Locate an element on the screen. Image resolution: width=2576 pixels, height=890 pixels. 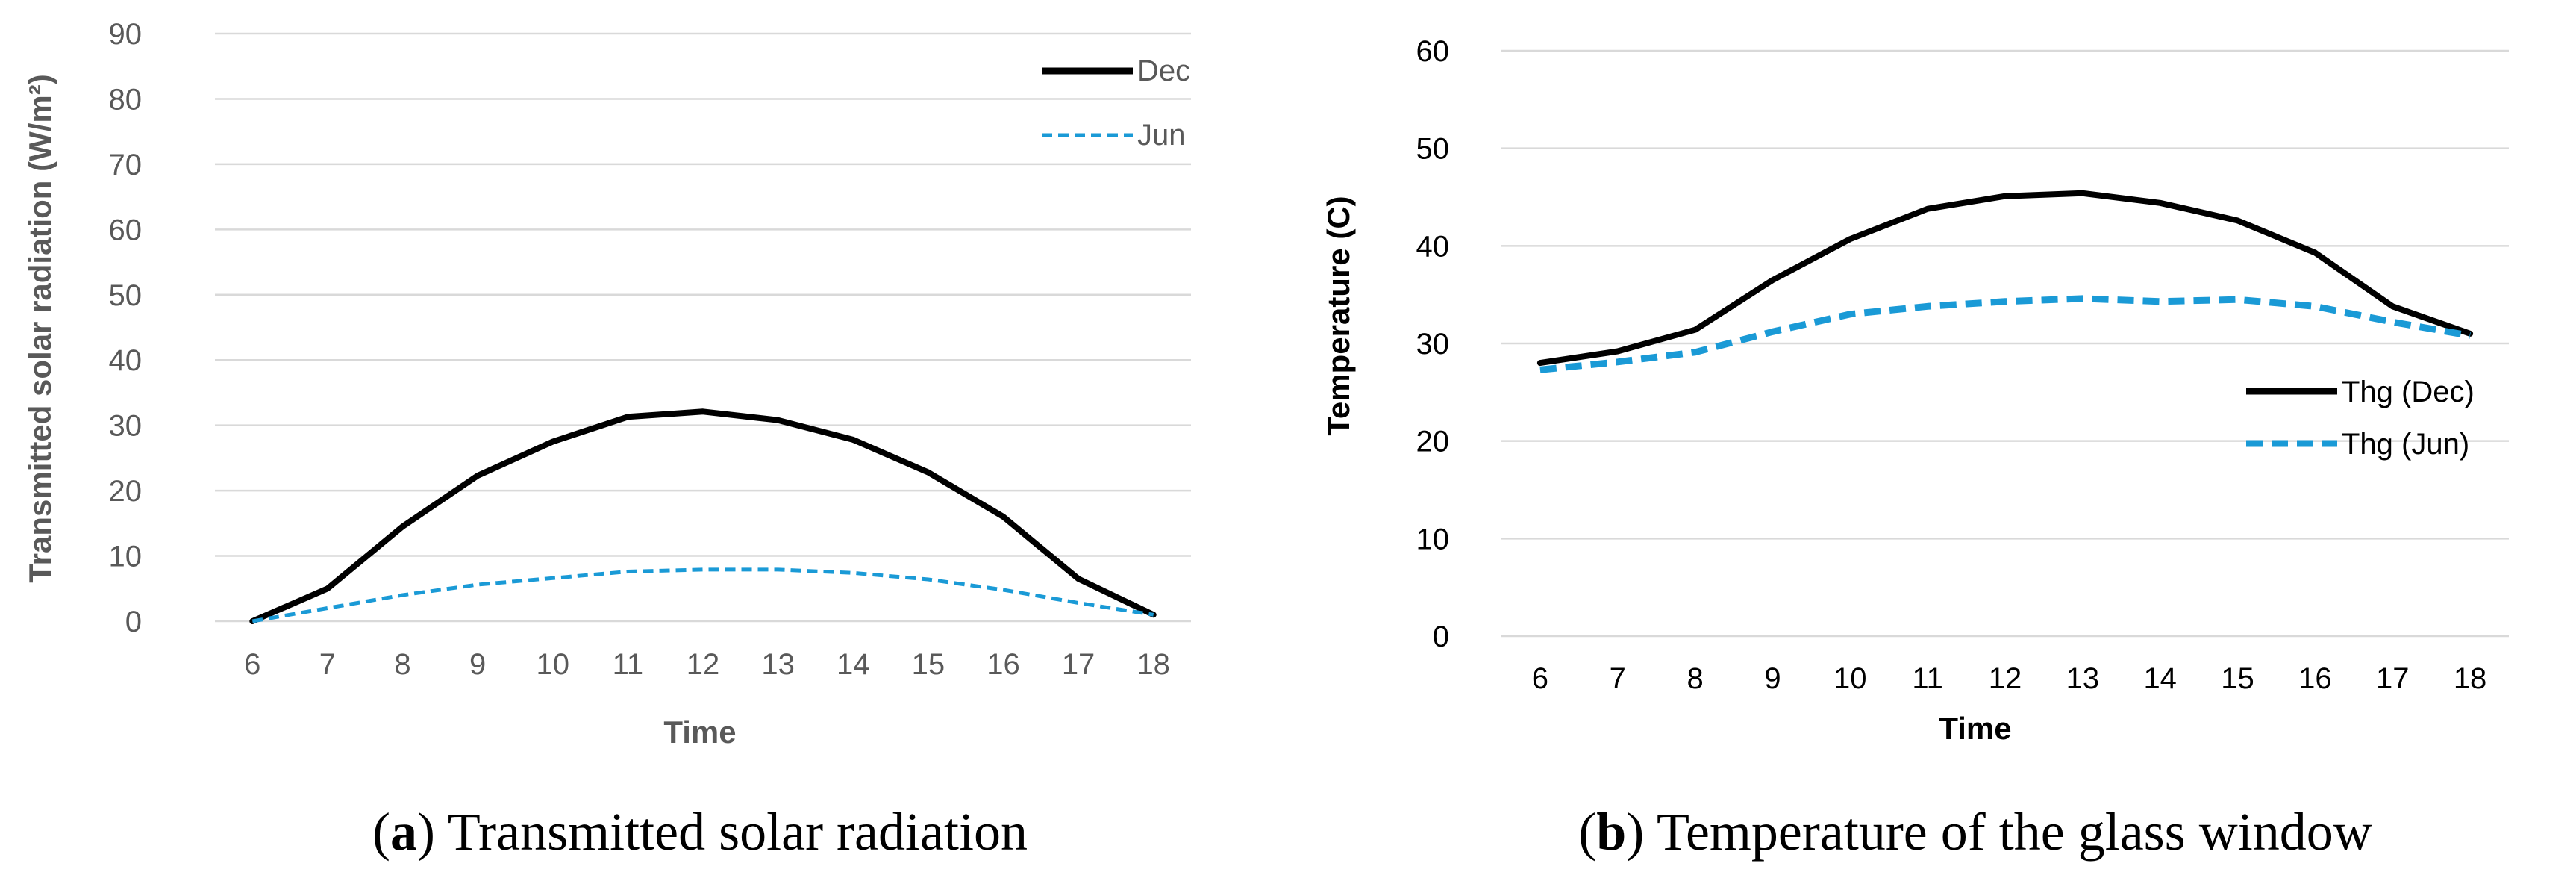
ytick-a-60: 60 is located at coordinates (126, 230).